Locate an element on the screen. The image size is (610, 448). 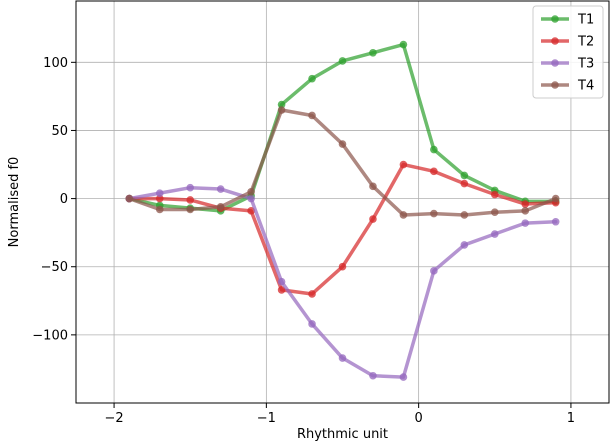
legend-label: T3 is located at coordinates (585, 64).